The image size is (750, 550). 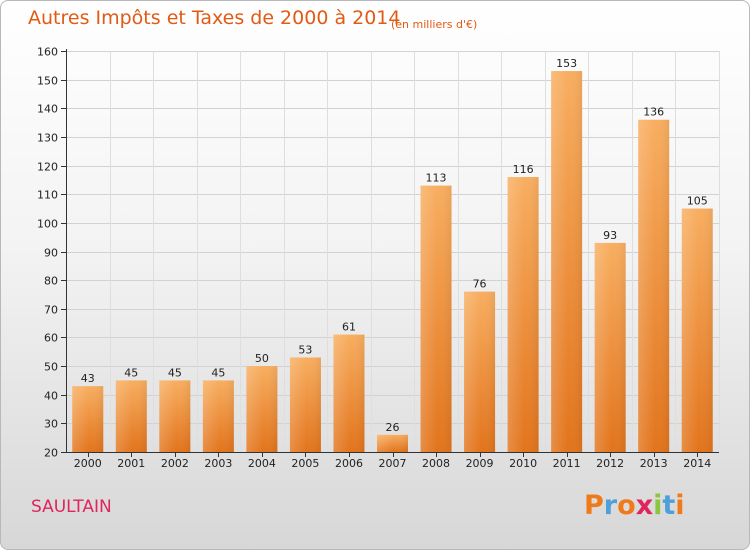 What do you see at coordinates (610, 463) in the screenshot?
I see `x-tick-label: 2012` at bounding box center [610, 463].